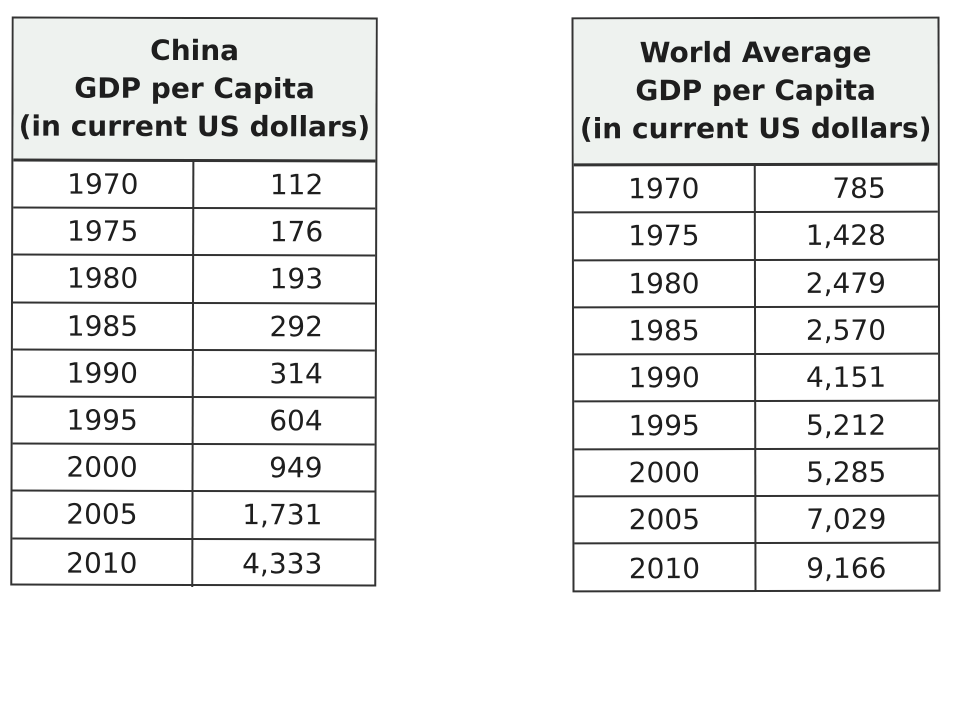 The width and height of the screenshot is (955, 717). I want to click on world-table-subtitle: GDP per Capita, so click(755, 90).